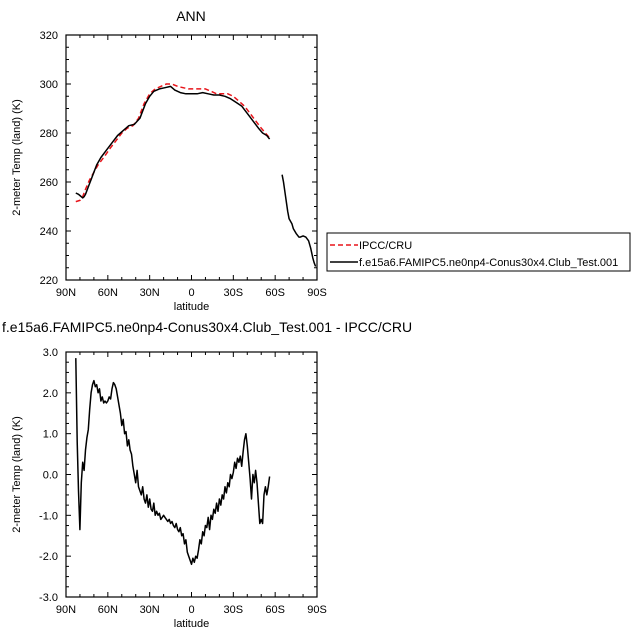 The height and width of the screenshot is (644, 643). What do you see at coordinates (49, 281) in the screenshot?
I see `y-tick-label: 220` at bounding box center [49, 281].